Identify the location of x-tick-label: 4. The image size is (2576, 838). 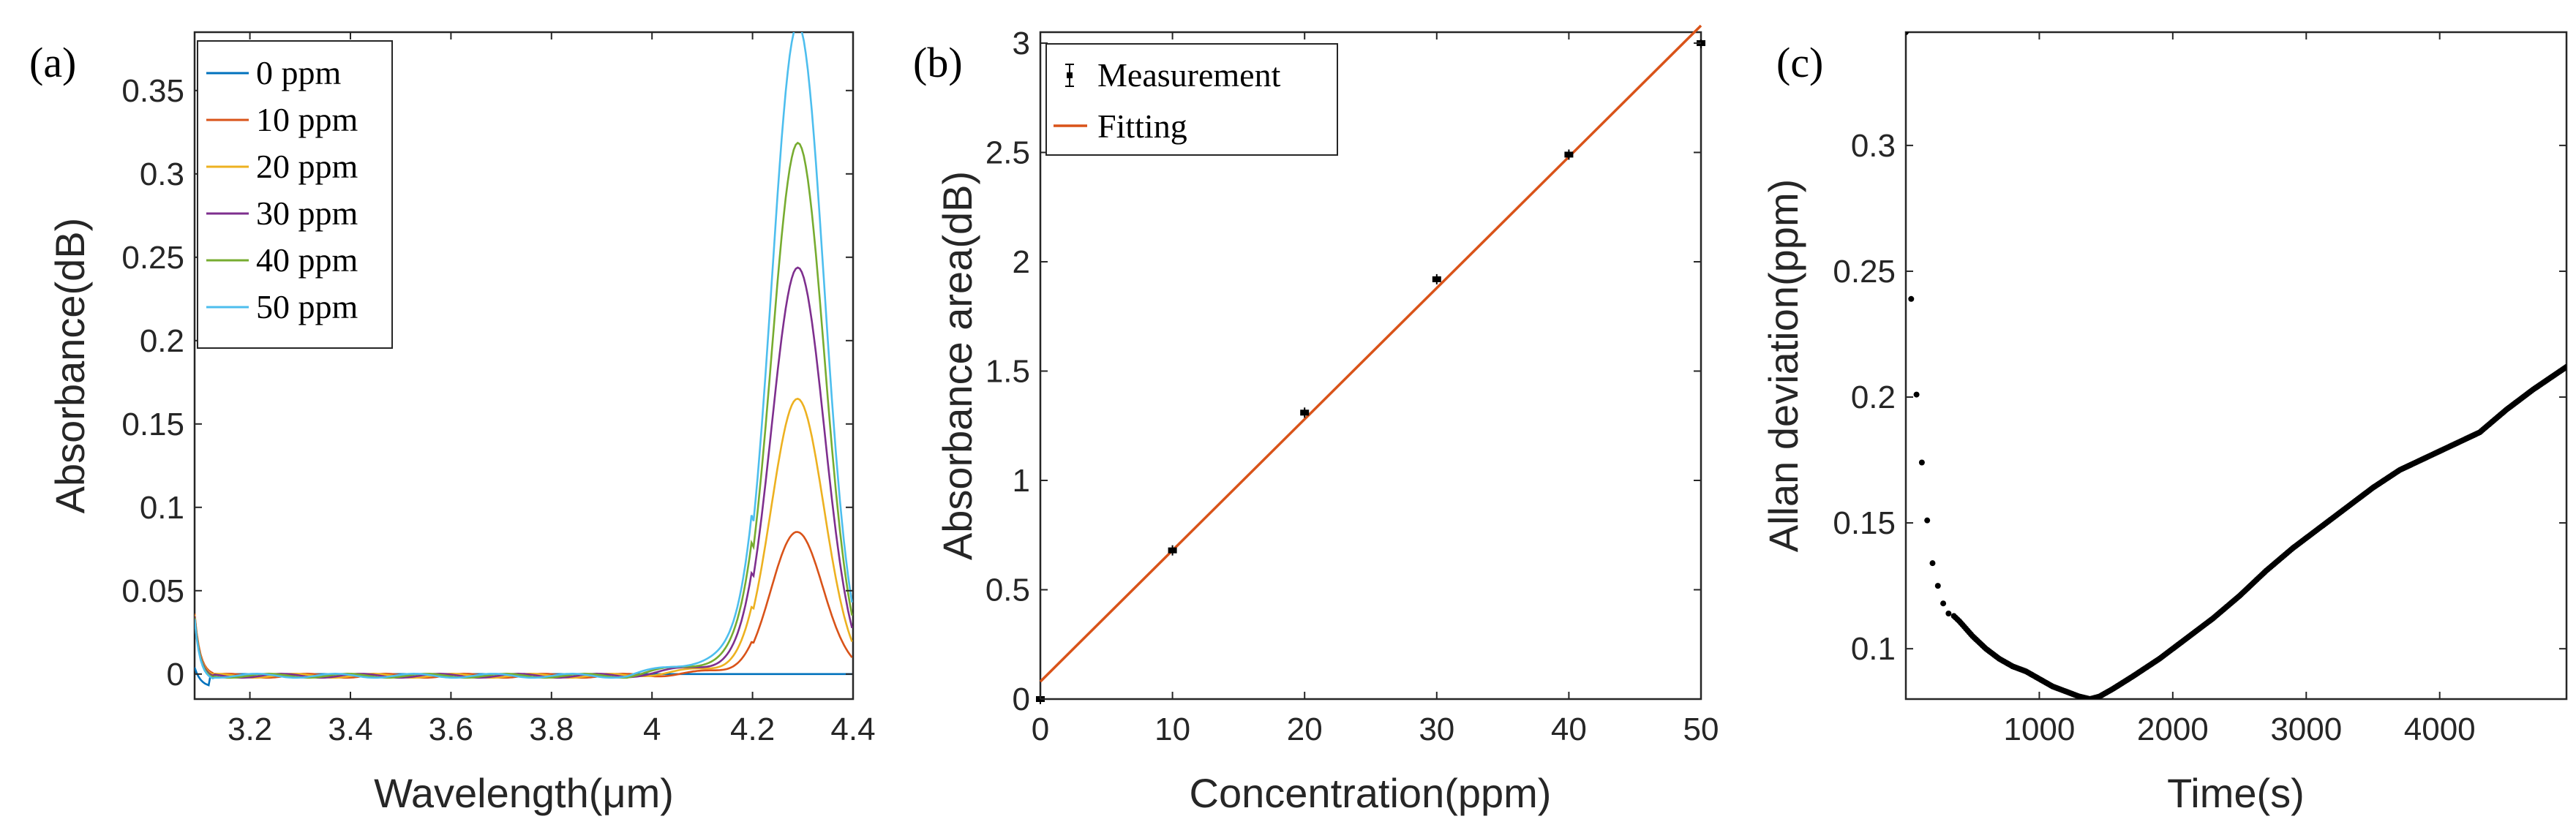
(652, 729).